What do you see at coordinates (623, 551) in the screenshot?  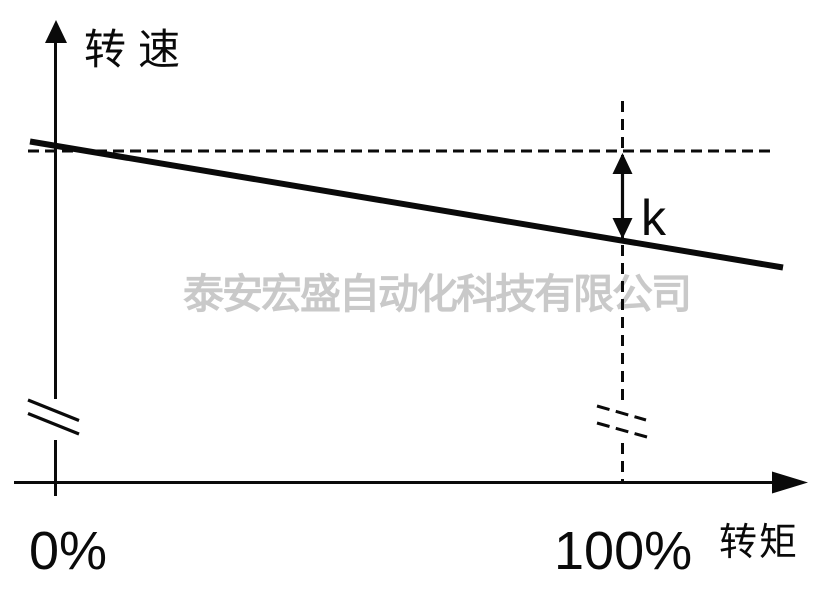 I see `x-tick-100-label: 100%` at bounding box center [623, 551].